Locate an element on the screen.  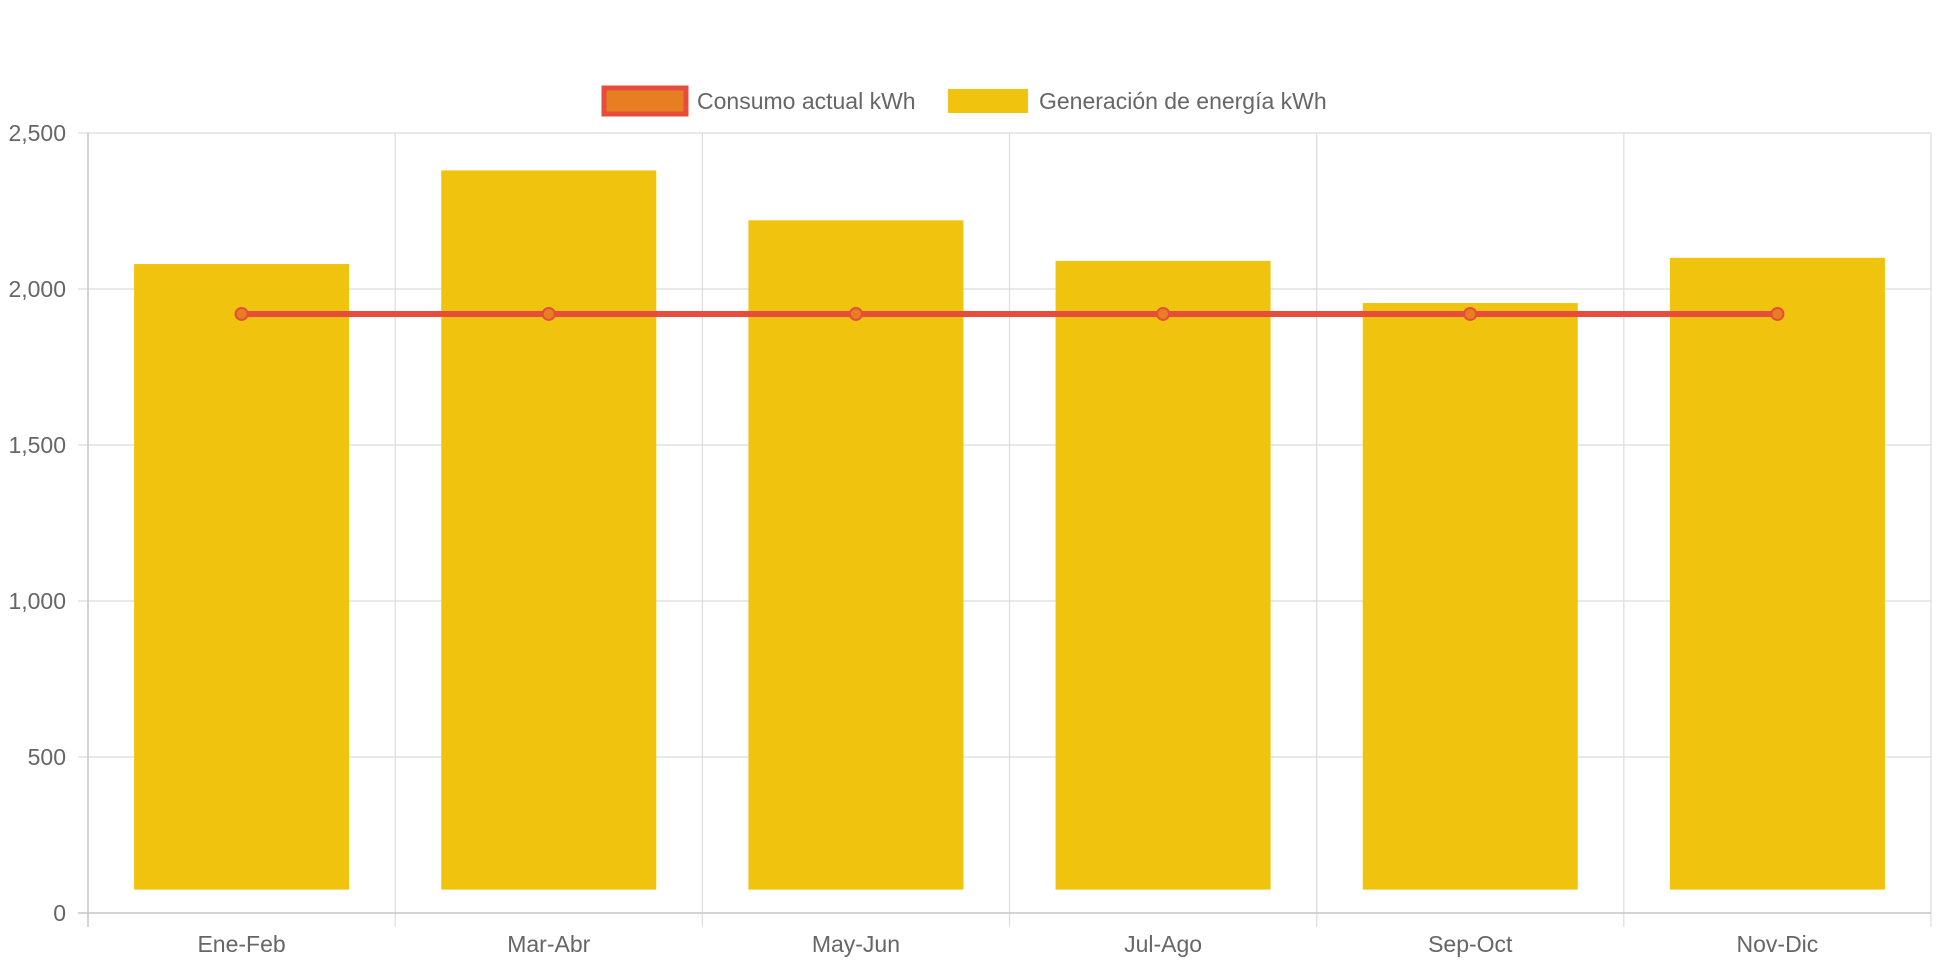
consumo-point-mar-abr is located at coordinates (548, 313).